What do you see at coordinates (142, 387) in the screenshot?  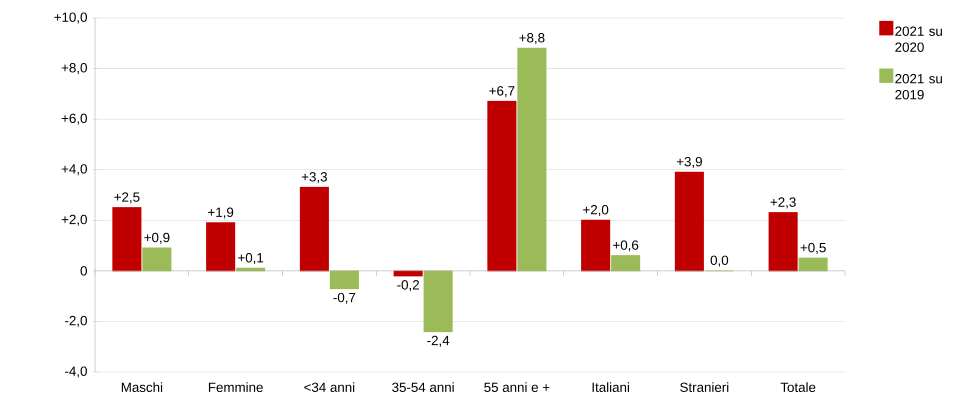 I see `x-tick-label: Maschi` at bounding box center [142, 387].